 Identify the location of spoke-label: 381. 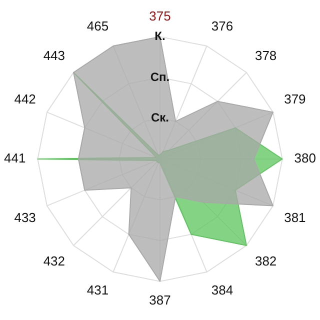
(295, 217).